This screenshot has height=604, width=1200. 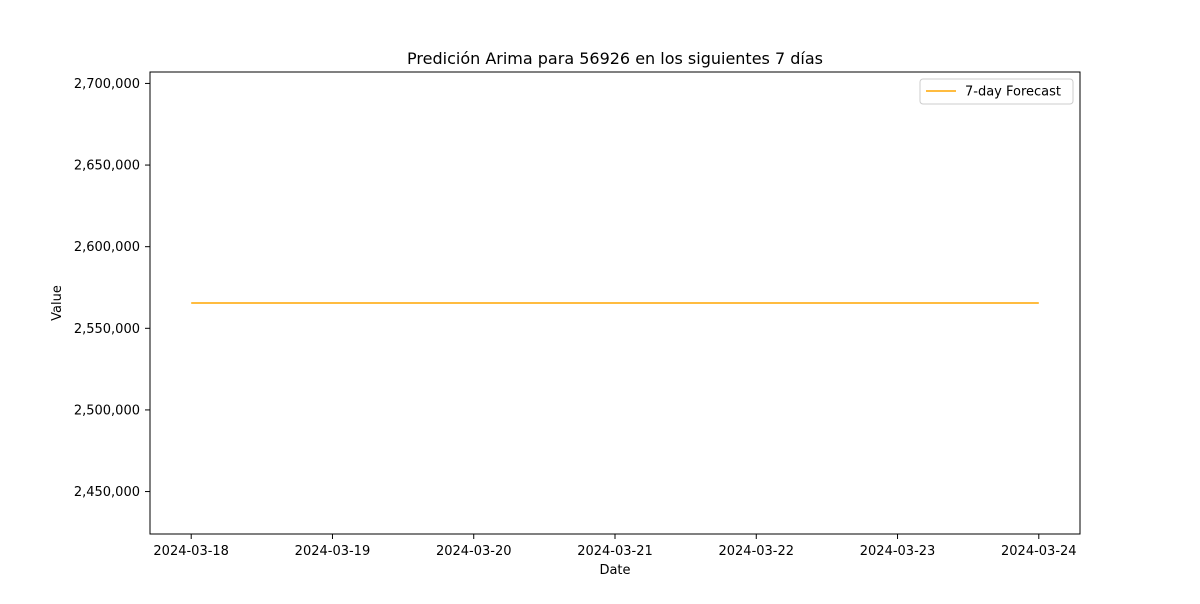 What do you see at coordinates (614, 570) in the screenshot?
I see `x-axis-label: Date` at bounding box center [614, 570].